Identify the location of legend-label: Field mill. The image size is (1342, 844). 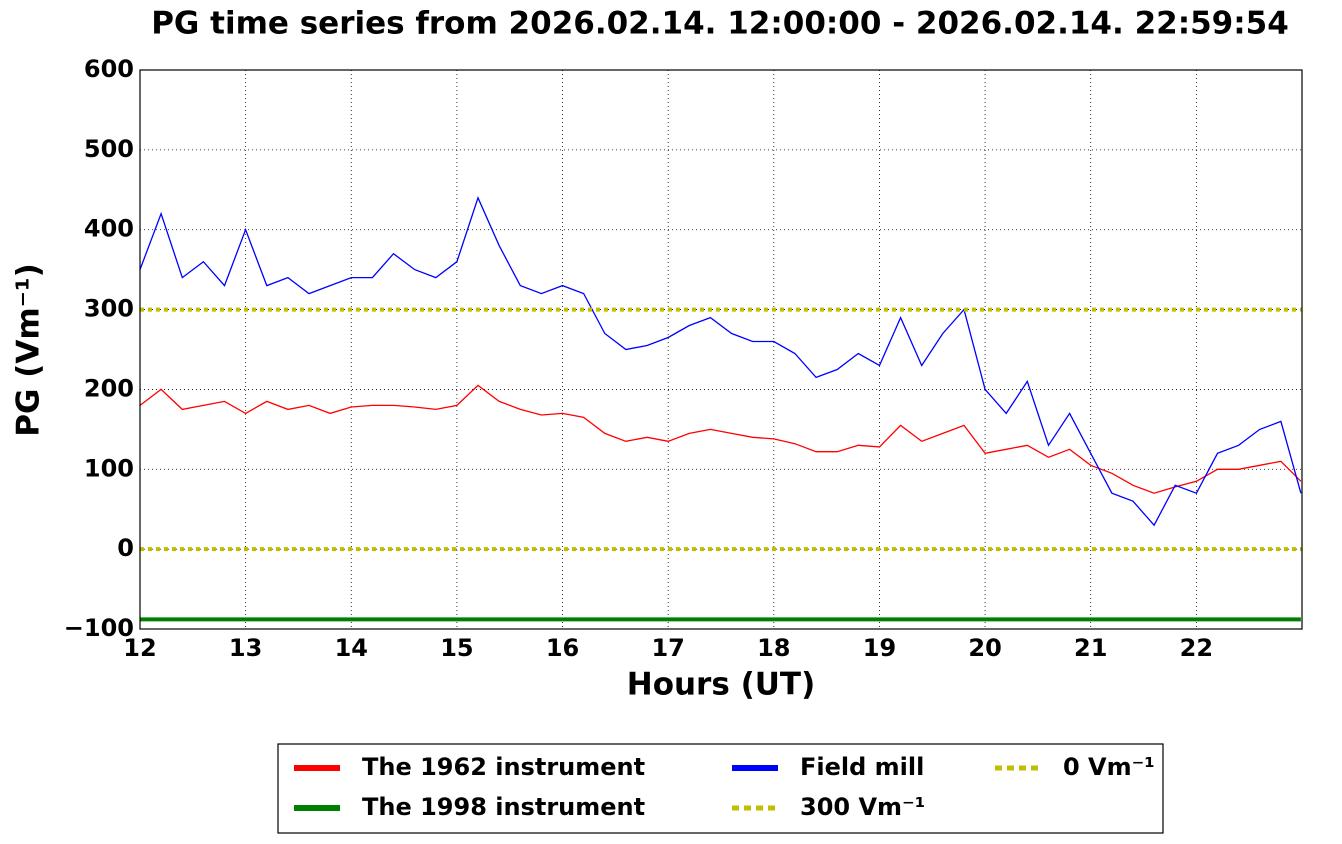
(862, 767).